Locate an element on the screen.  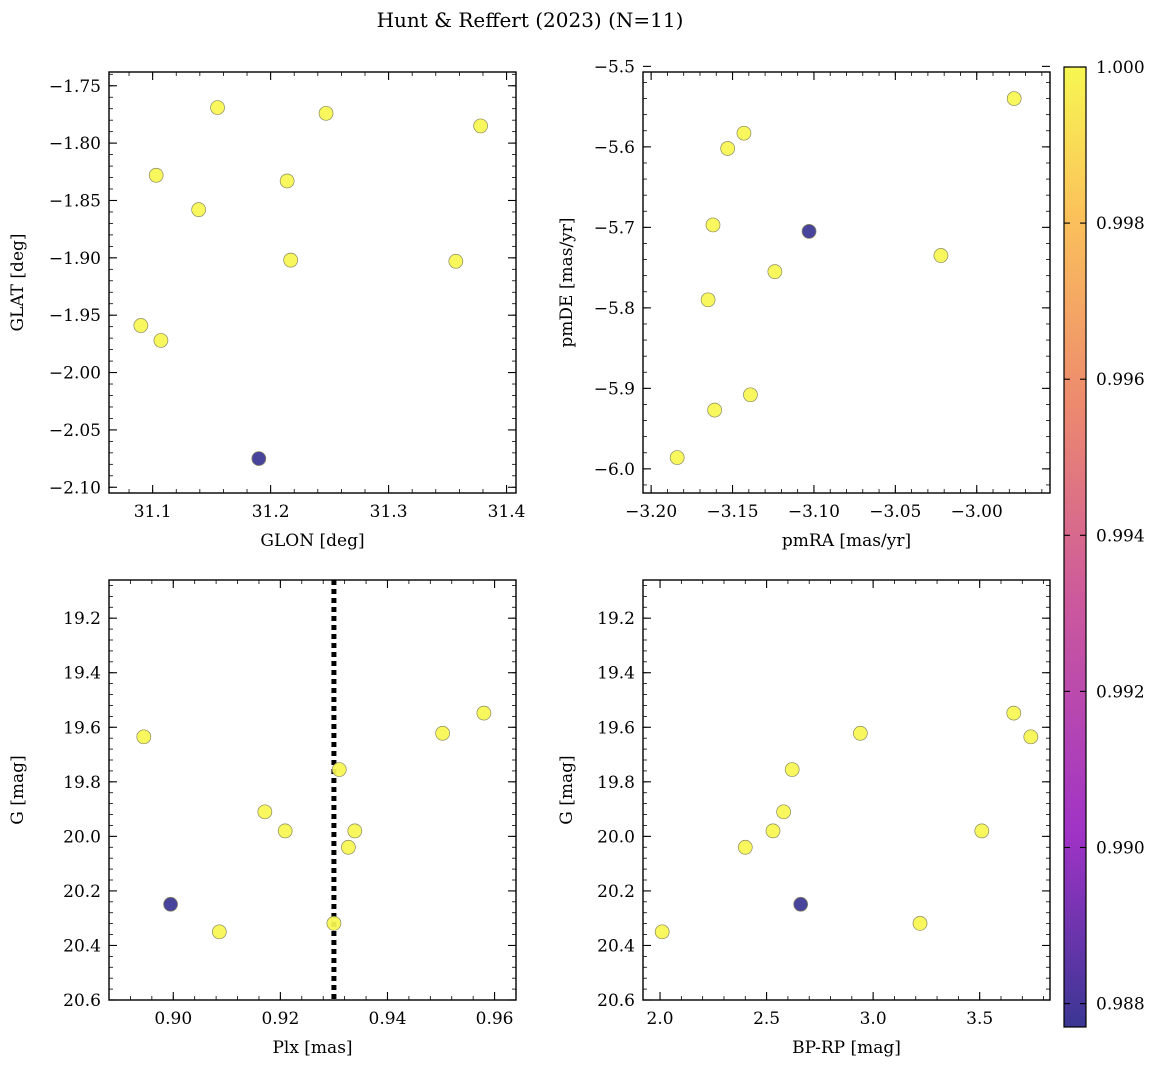
y-tick-label: −5.5 is located at coordinates (614, 67).